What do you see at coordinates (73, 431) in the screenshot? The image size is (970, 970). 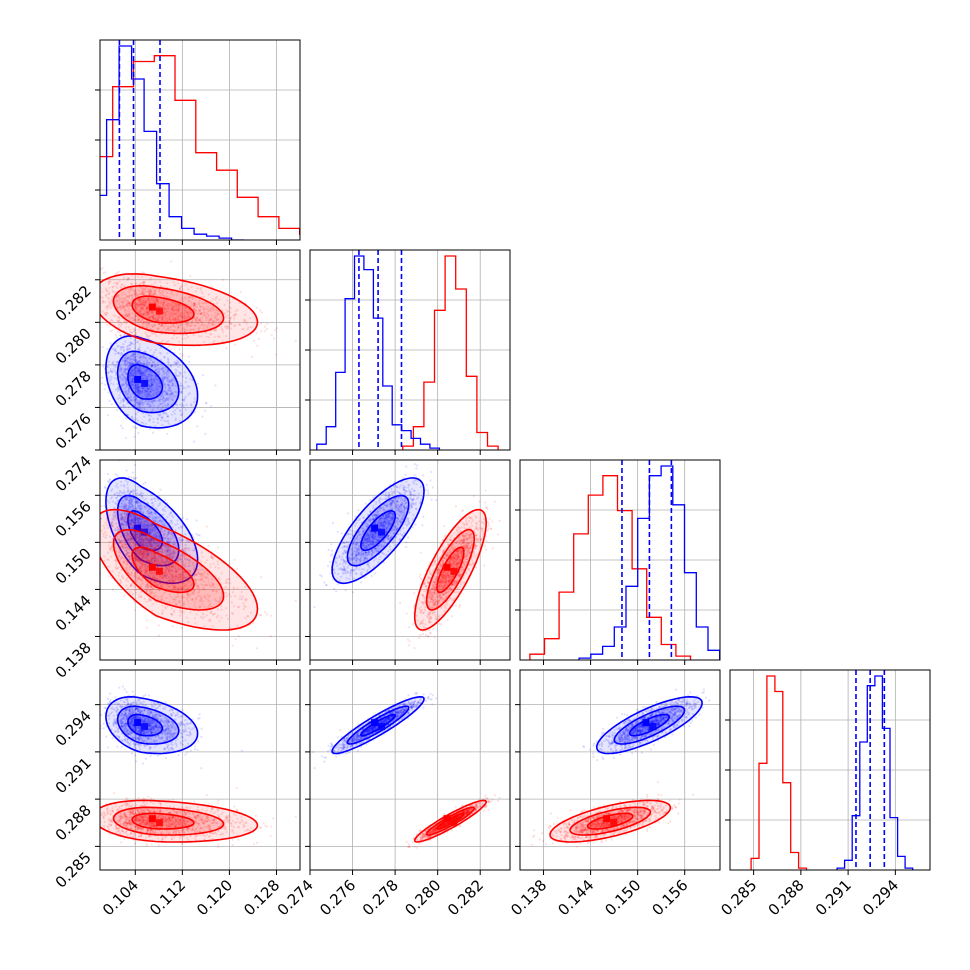 I see `y-tick-label: 0.276` at bounding box center [73, 431].